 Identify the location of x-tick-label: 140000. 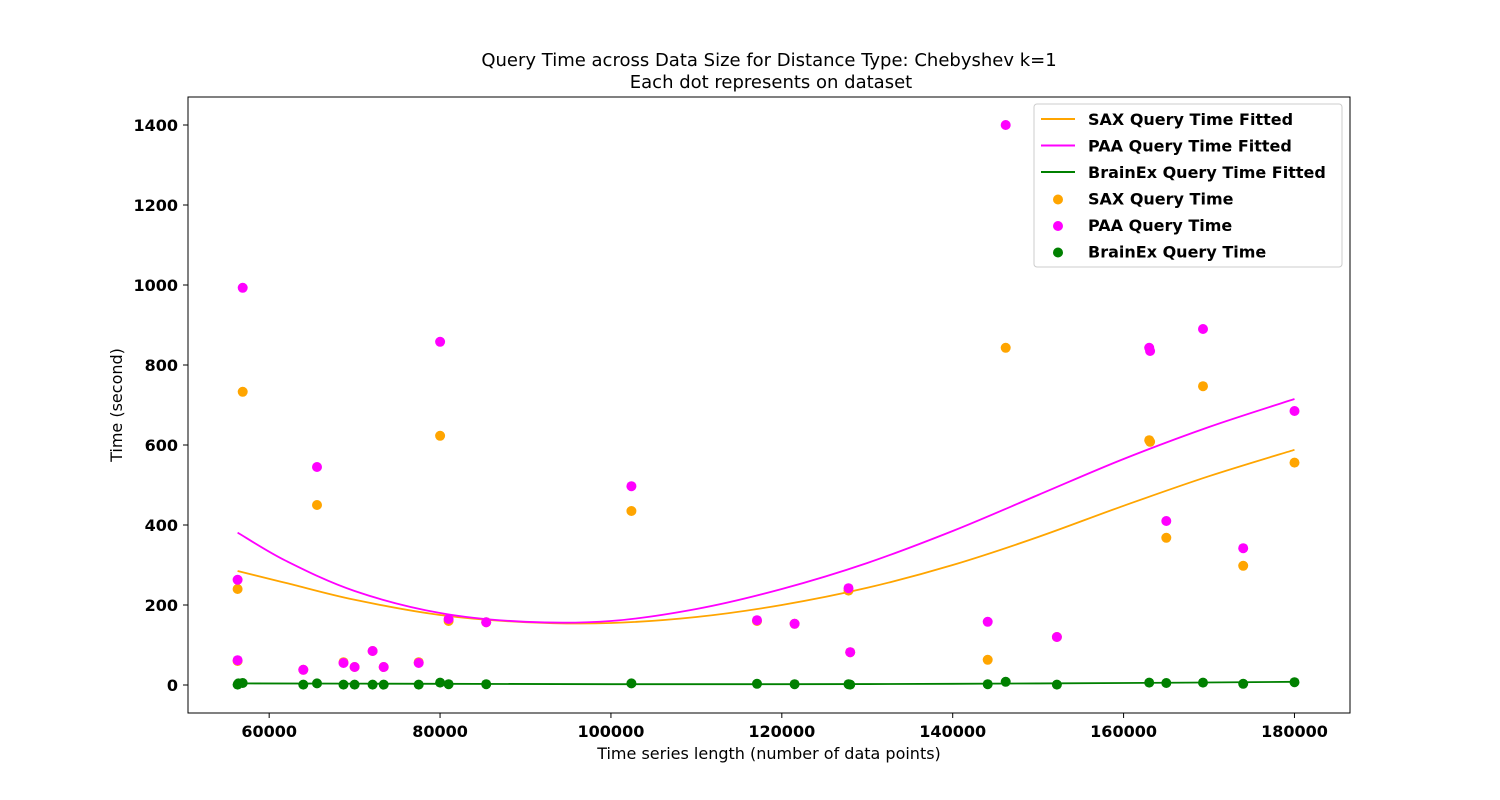
(952, 731).